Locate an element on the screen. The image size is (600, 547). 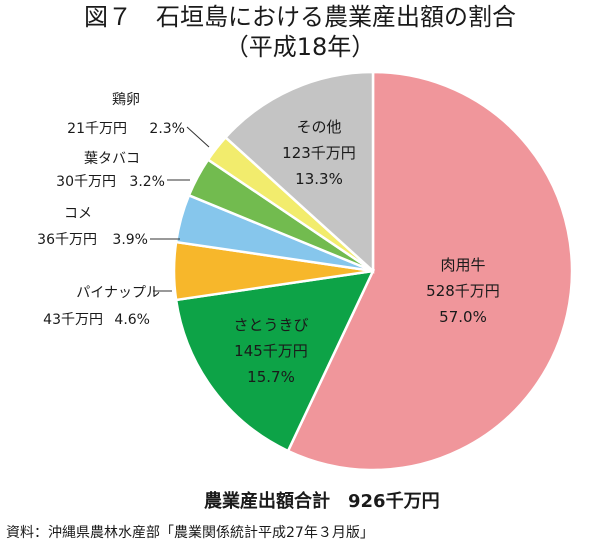
slice-name-label-5: 葉タバコ is located at coordinates (112, 159).